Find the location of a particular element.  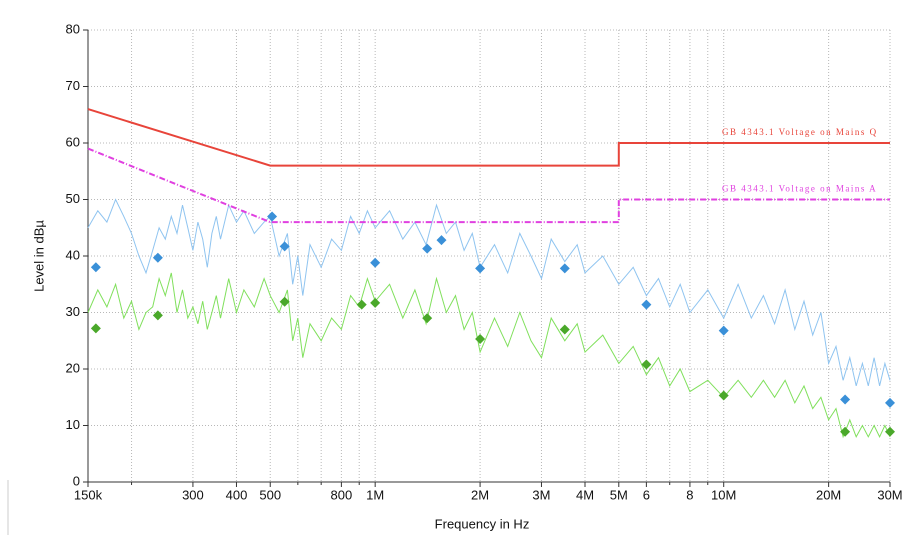

y-tick-label: 60 is located at coordinates (73, 141).